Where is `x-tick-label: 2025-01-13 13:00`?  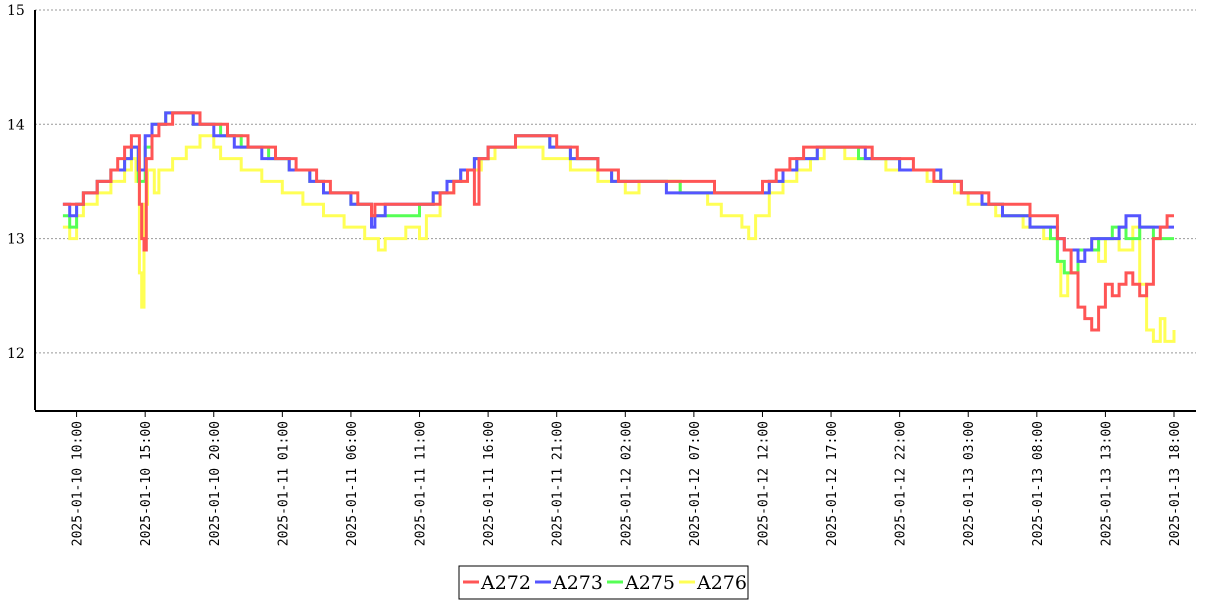 x-tick-label: 2025-01-13 13:00 is located at coordinates (1106, 483).